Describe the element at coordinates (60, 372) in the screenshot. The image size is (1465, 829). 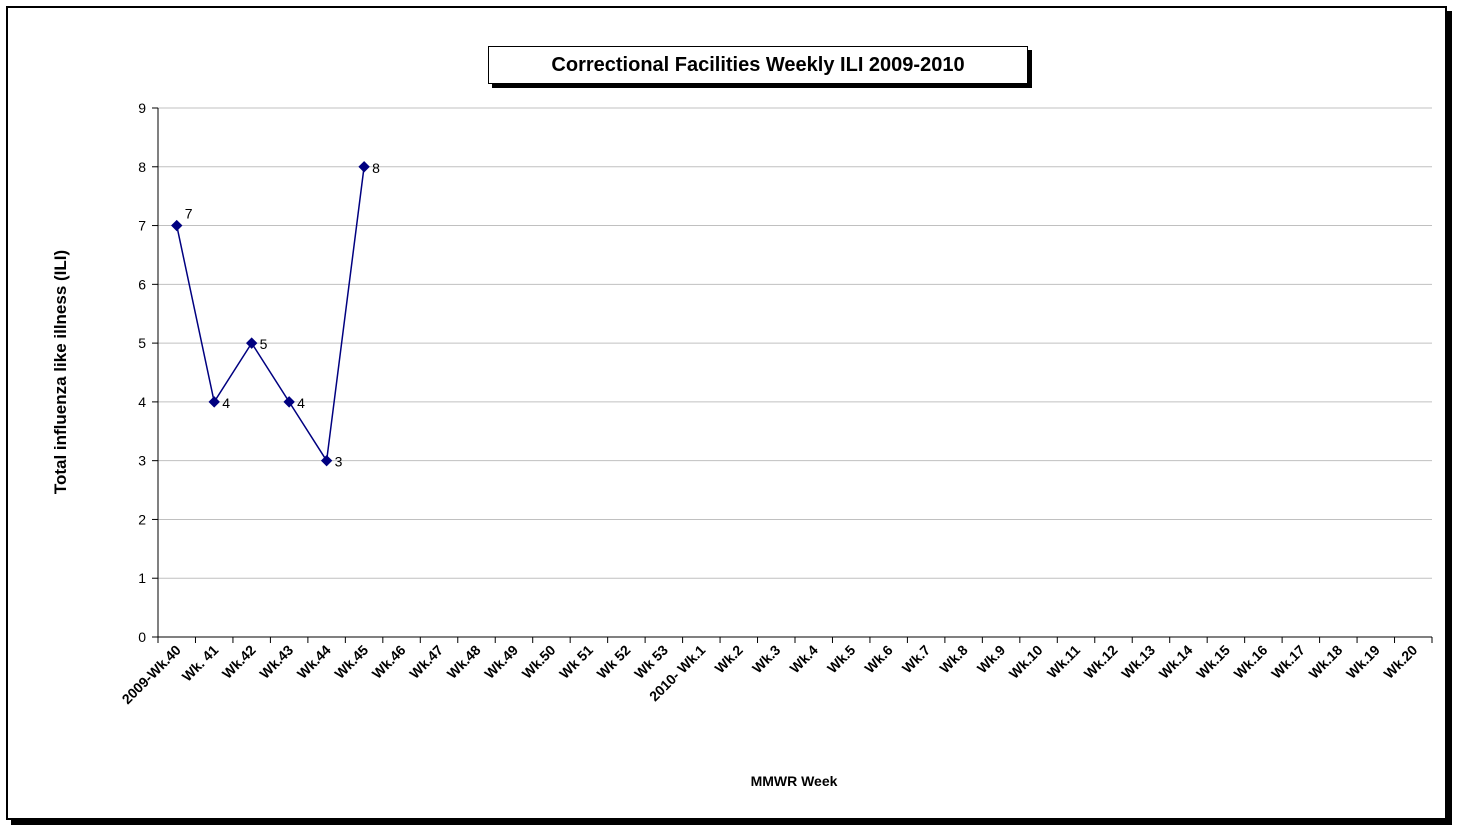
I see `y-axis-title: Total influenza like illness (ILI)` at that location.